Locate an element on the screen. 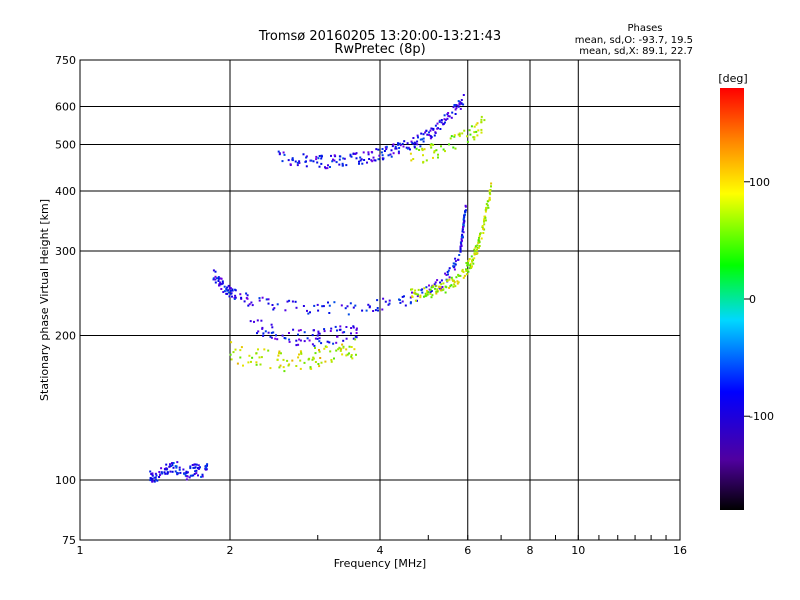 Image resolution: width=800 pixels, height=600 pixels. colorbar-ticks: 100 0 -100 is located at coordinates (759, 299).